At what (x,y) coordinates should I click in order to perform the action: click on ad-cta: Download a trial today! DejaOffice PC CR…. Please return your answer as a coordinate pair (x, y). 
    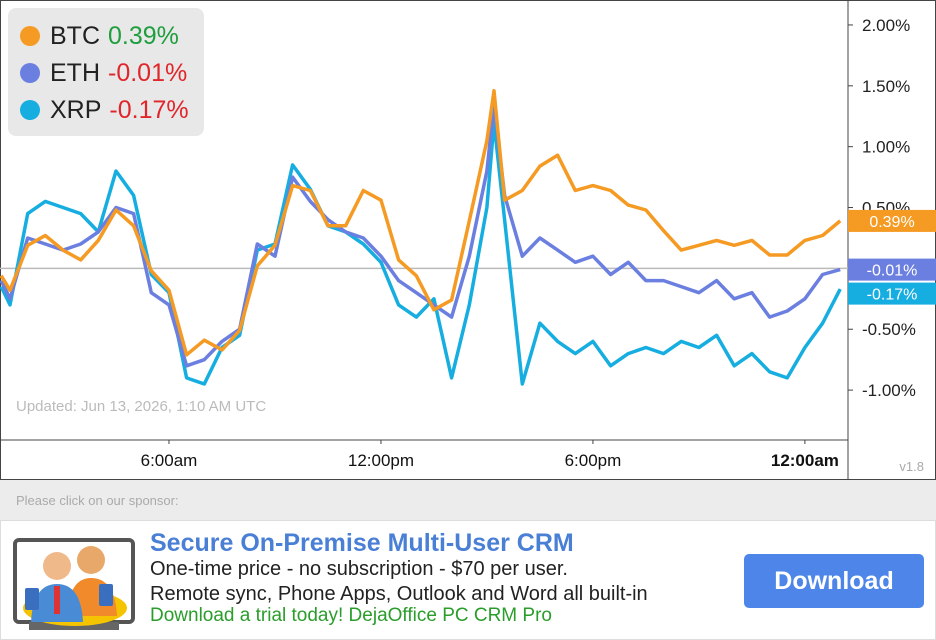
    Looking at the image, I should click on (351, 615).